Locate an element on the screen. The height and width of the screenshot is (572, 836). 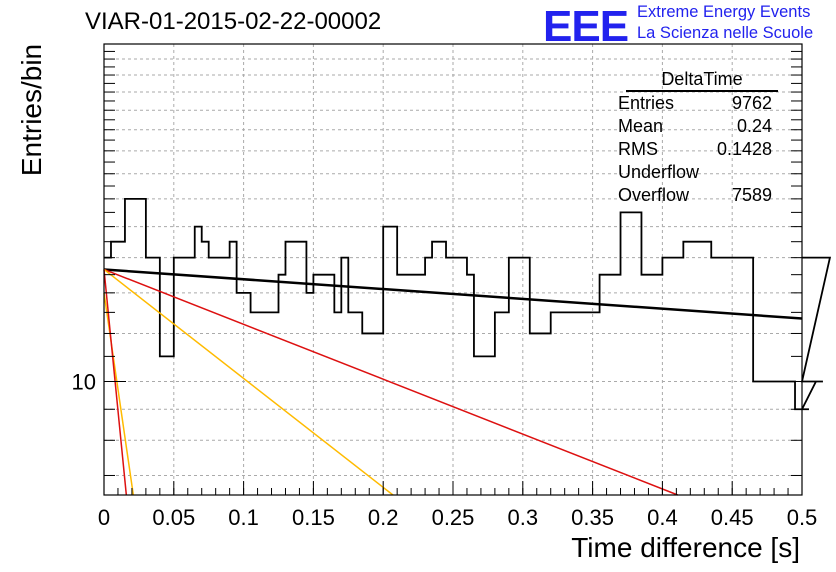
stats-row-overflow: Overflow 7589 is located at coordinates (695, 195).